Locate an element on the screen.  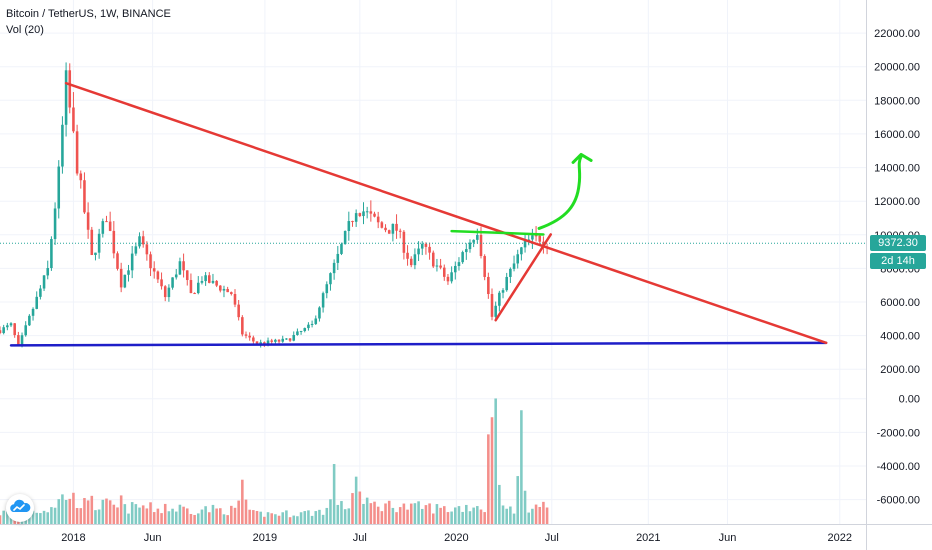
price-tick-label: 22000.00 is located at coordinates (897, 34).